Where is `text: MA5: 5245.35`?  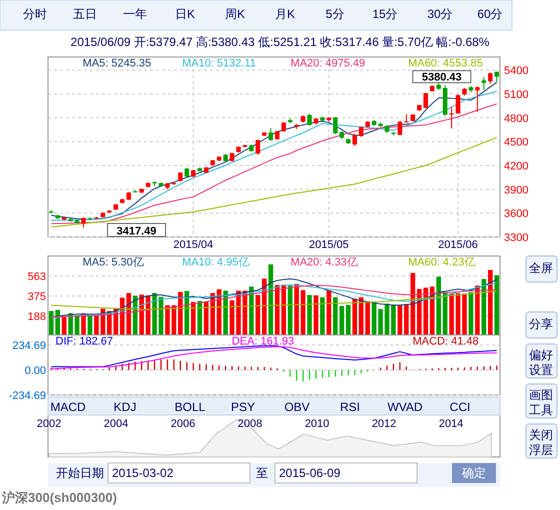
text: MA5: 5245.35 is located at coordinates (117, 64).